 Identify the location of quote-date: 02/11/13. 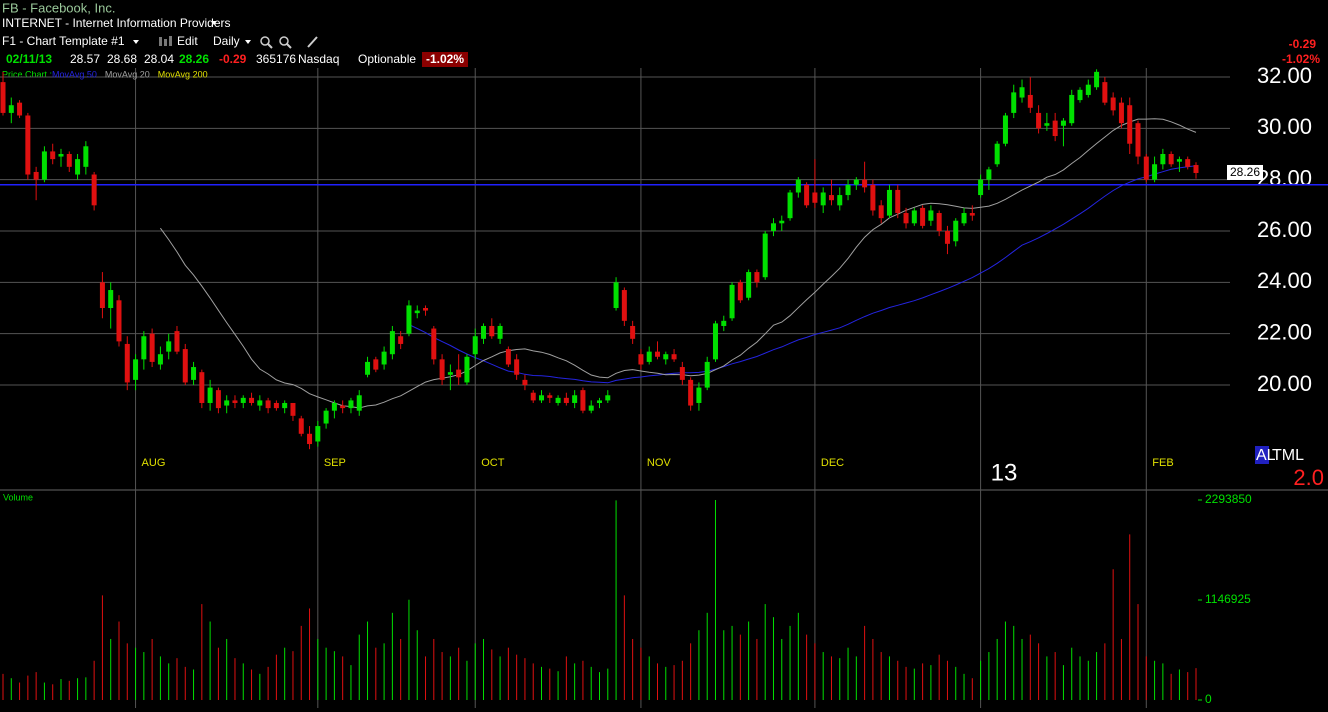
(29, 59).